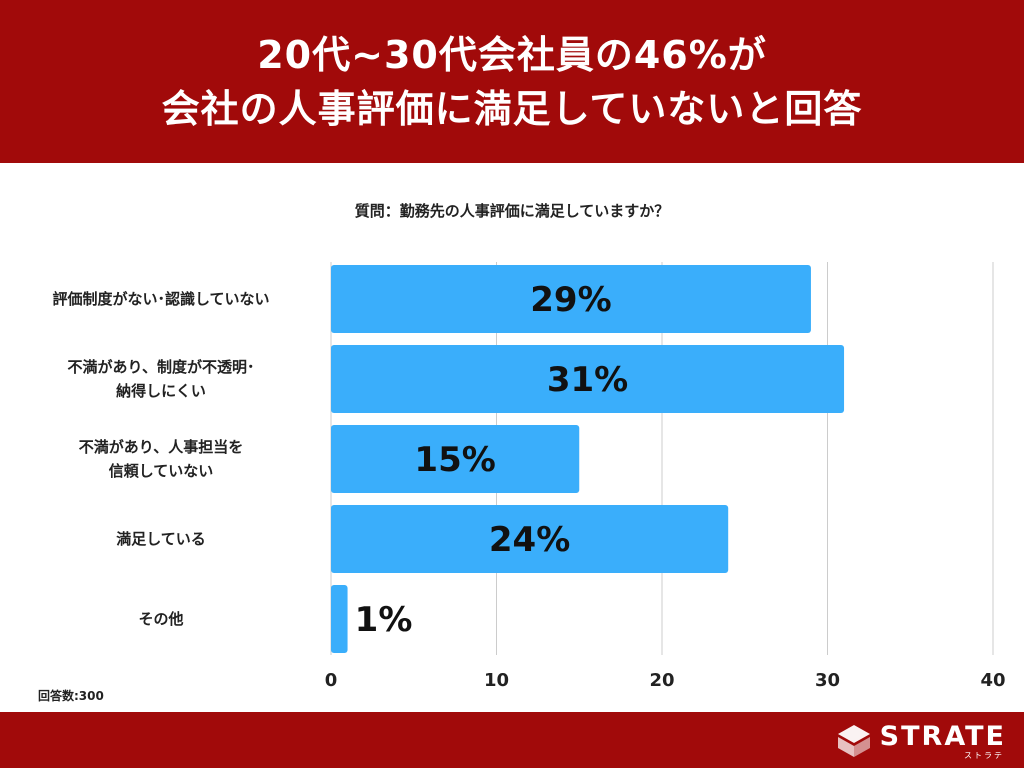  What do you see at coordinates (512, 740) in the screenshot?
I see `footer-banner: STRATE ストラテ` at bounding box center [512, 740].